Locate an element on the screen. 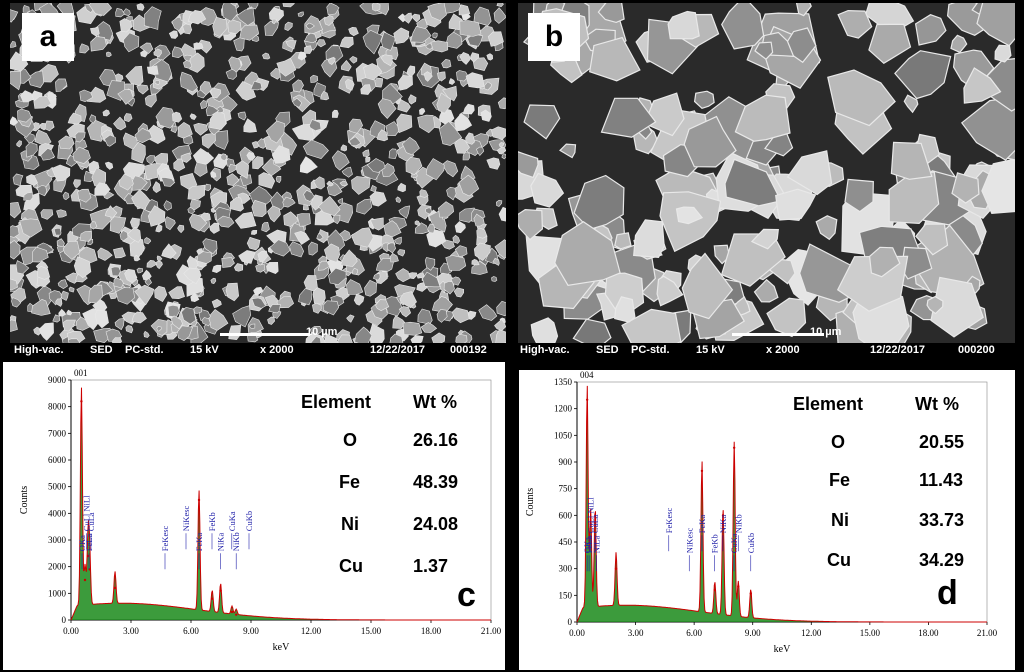  plot-frame is located at coordinates (782, 502).